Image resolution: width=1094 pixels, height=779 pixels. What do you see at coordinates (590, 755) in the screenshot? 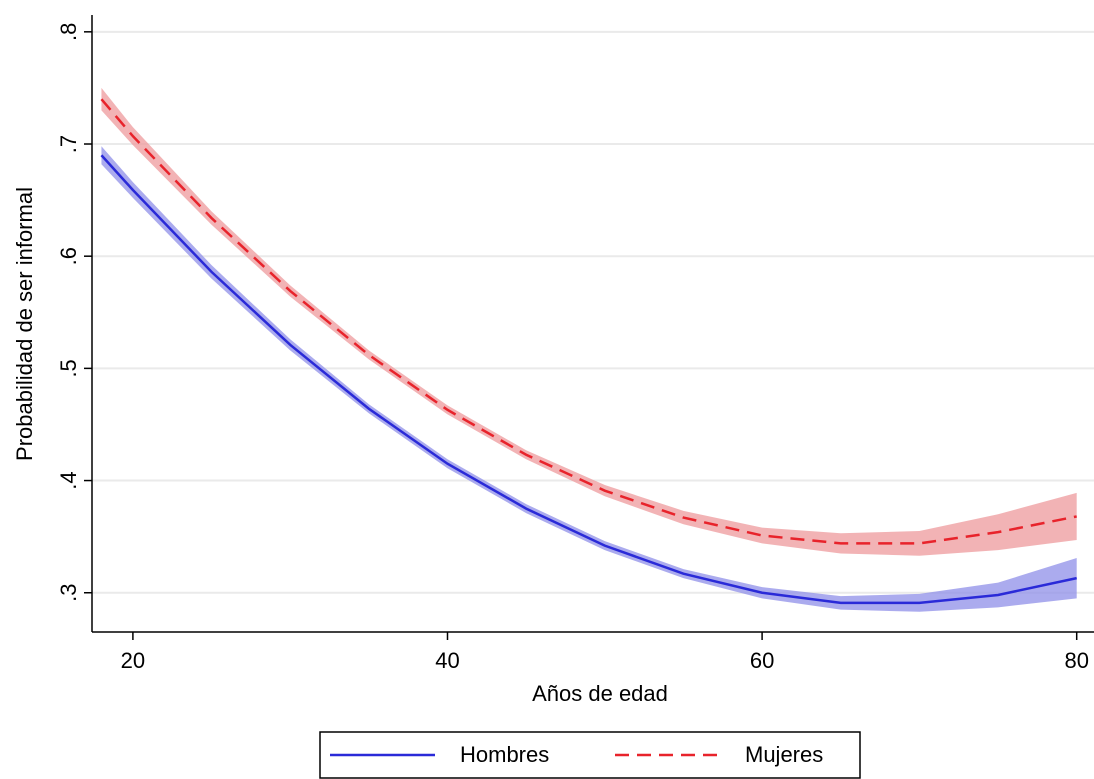
I see `legend: Hombres Mujeres` at bounding box center [590, 755].